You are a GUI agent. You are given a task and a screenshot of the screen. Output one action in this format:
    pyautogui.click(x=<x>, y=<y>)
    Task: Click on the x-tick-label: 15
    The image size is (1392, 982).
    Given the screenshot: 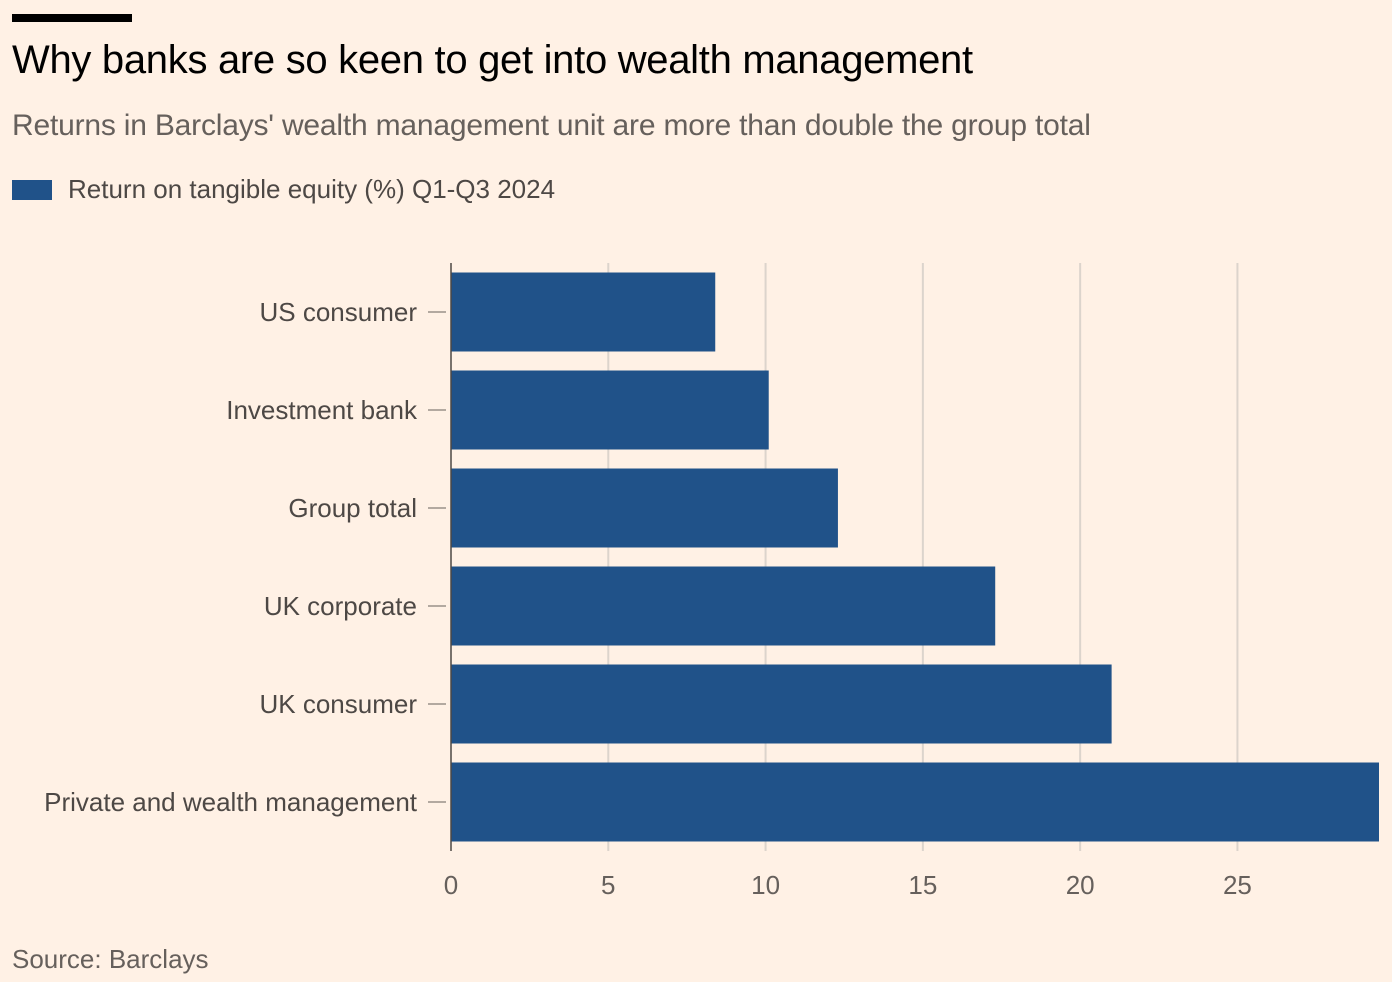 What is the action you would take?
    pyautogui.click(x=922, y=885)
    